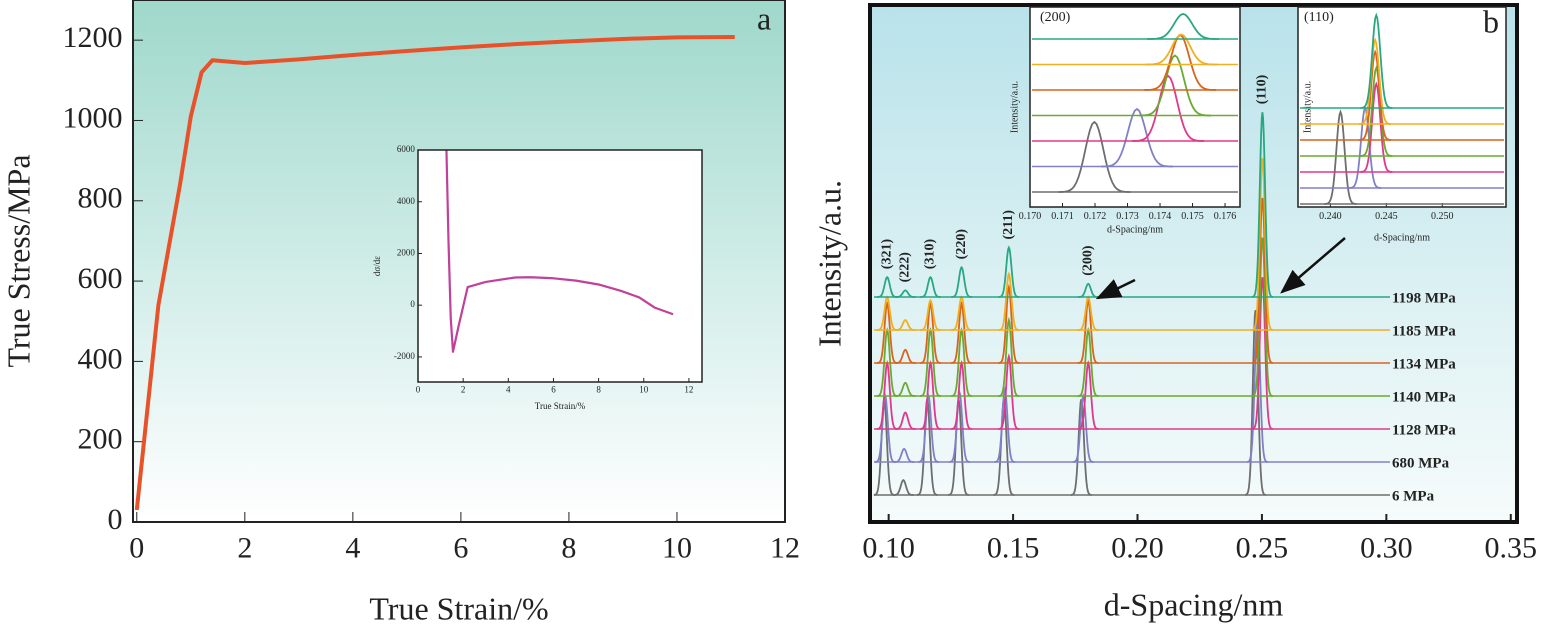 Image resolution: width=1560 pixels, height=635 pixels. What do you see at coordinates (1319, 17) in the screenshot?
I see `inset-title: (110)` at bounding box center [1319, 17].